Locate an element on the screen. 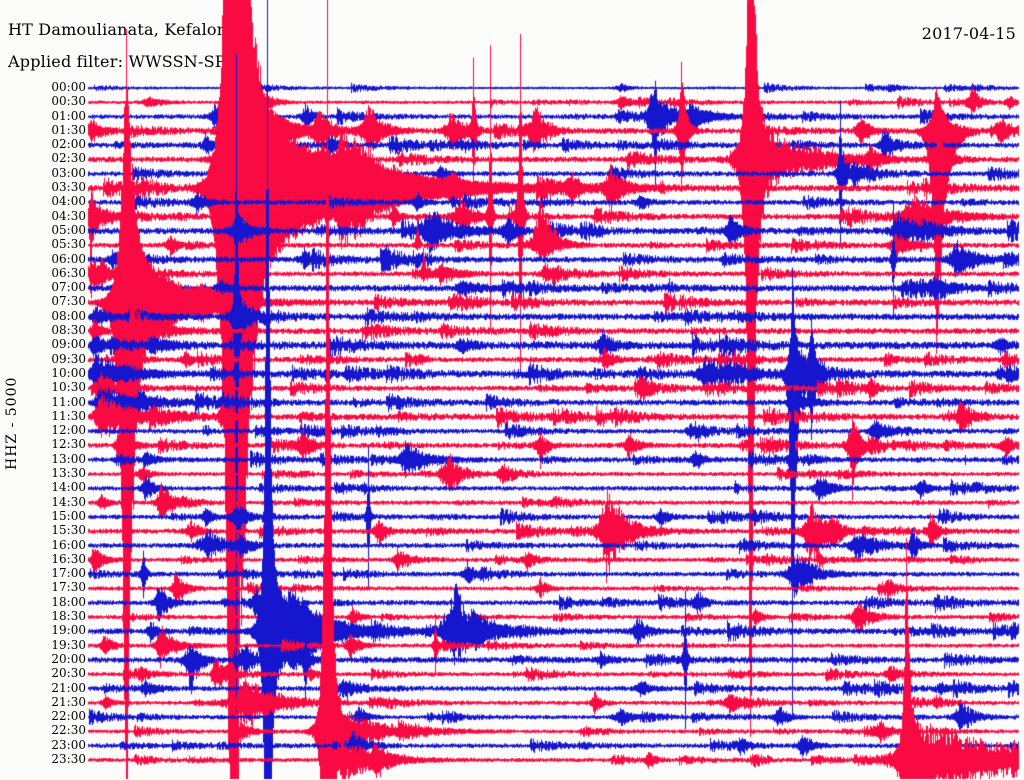 Image resolution: width=1024 pixels, height=780 pixels. time-label: 18:30 is located at coordinates (68, 616).